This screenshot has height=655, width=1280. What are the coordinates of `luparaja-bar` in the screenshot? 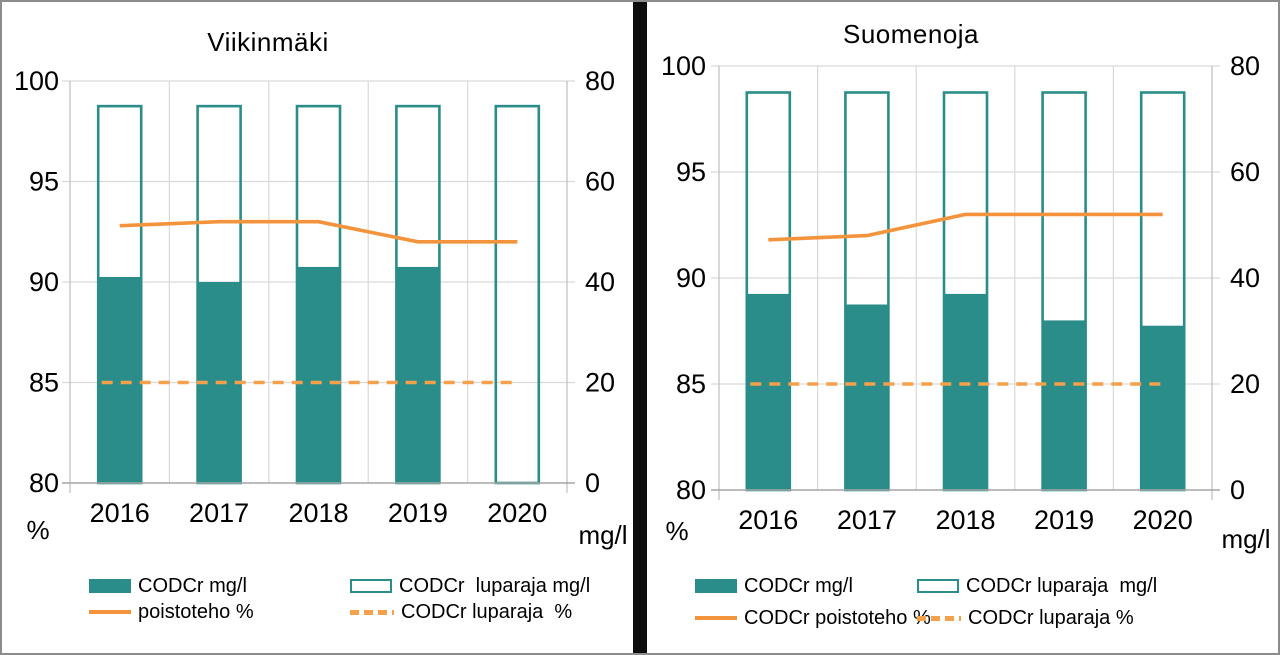 It's located at (517, 294).